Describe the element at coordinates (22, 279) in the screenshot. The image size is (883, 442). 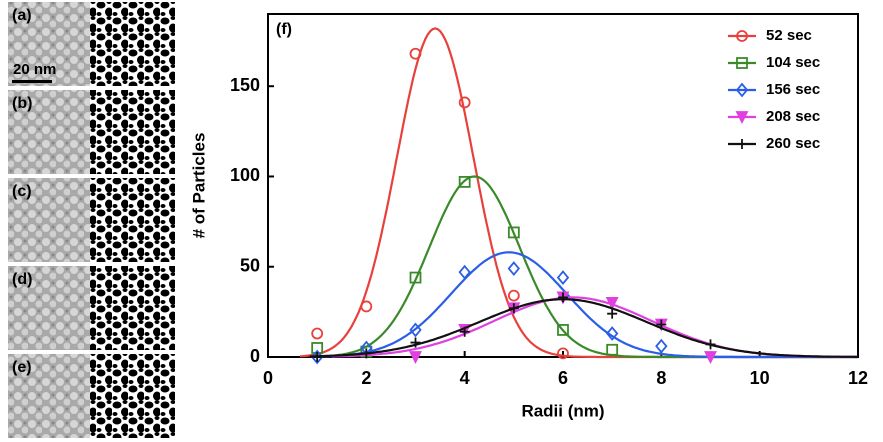
I see `panel-label: (d)` at that location.